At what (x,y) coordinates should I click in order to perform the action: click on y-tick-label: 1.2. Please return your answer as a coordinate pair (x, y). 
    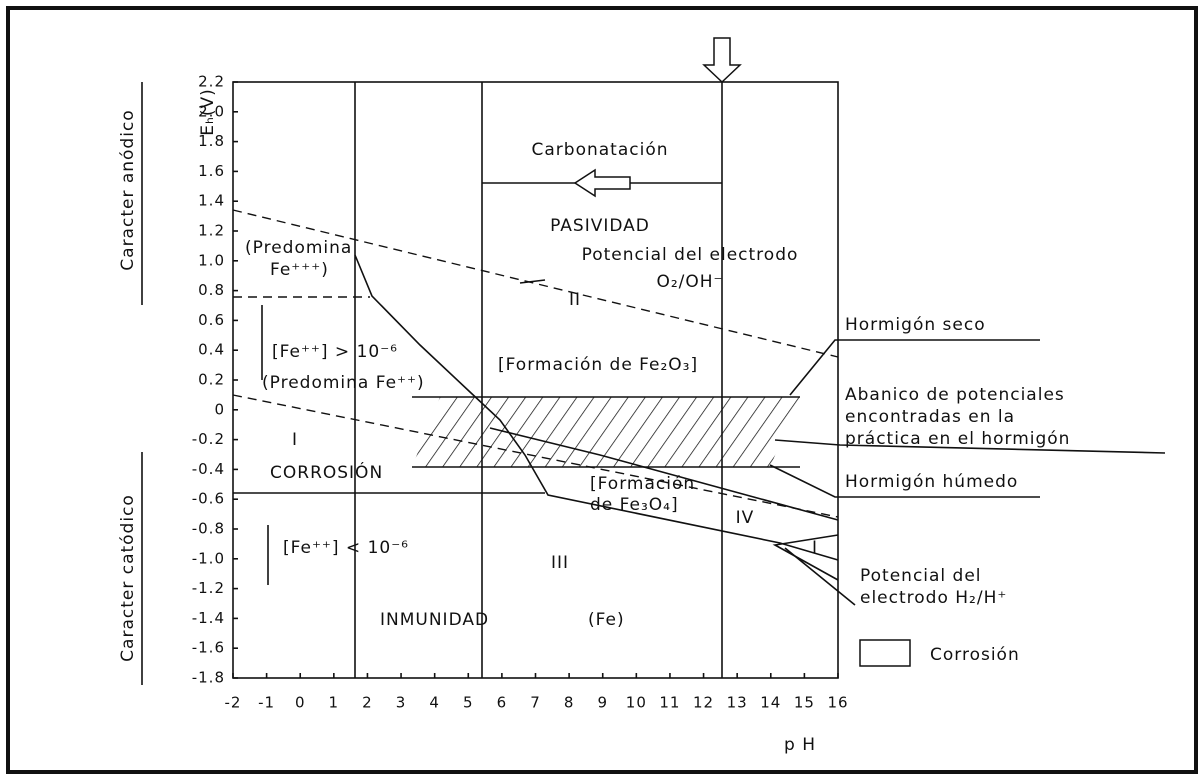
    Looking at the image, I should click on (211, 231).